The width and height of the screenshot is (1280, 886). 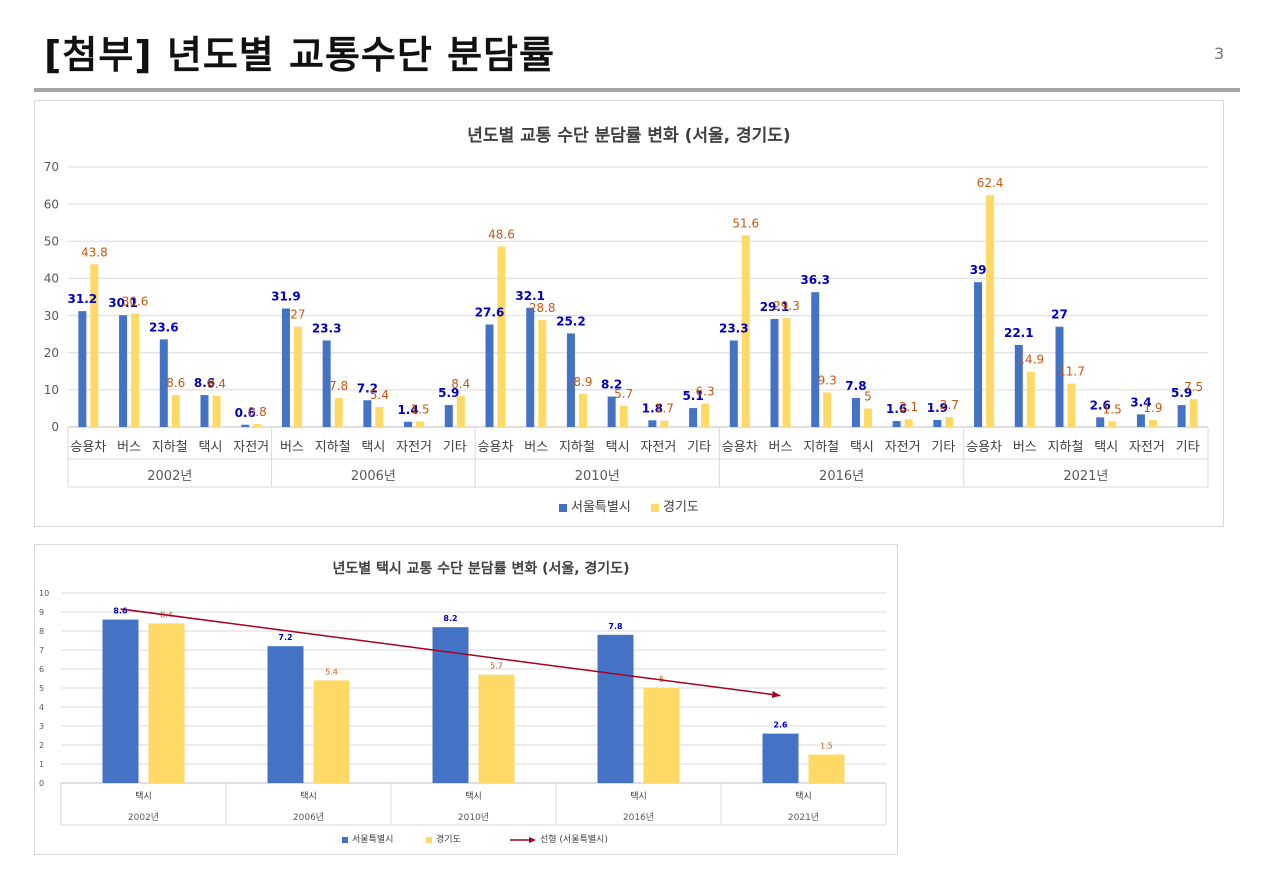 What do you see at coordinates (450, 618) in the screenshot?
I see `data-label-seoul: 8.2` at bounding box center [450, 618].